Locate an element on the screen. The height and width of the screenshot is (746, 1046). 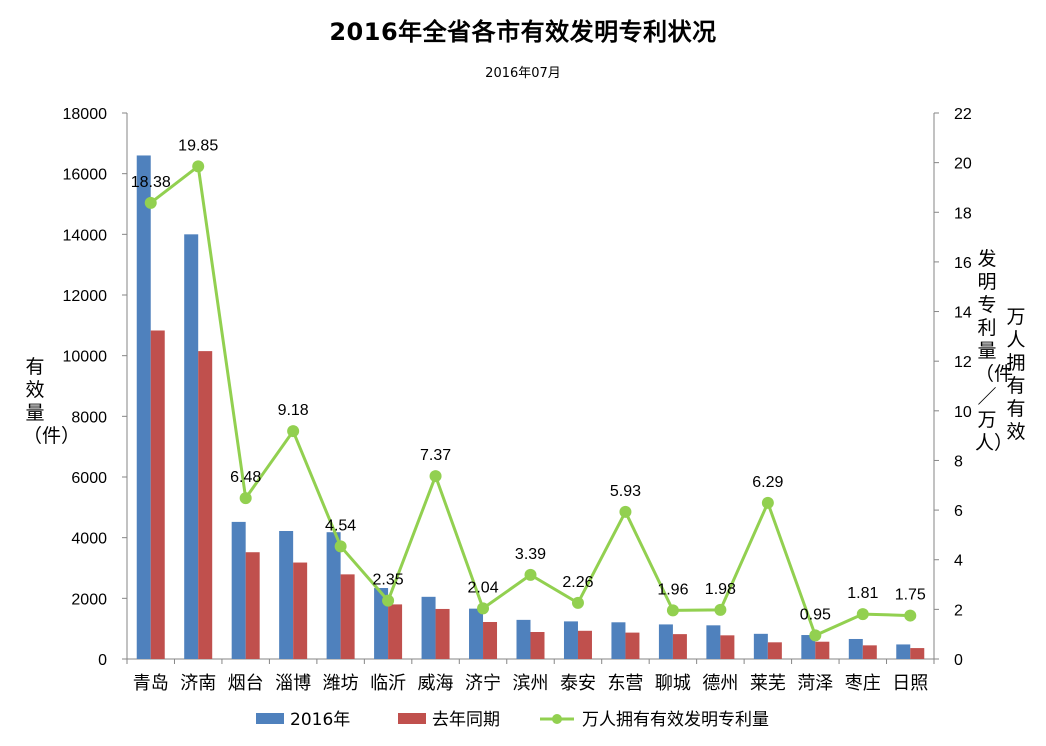
chart-subtitle: 2016年07月 is located at coordinates (523, 73).